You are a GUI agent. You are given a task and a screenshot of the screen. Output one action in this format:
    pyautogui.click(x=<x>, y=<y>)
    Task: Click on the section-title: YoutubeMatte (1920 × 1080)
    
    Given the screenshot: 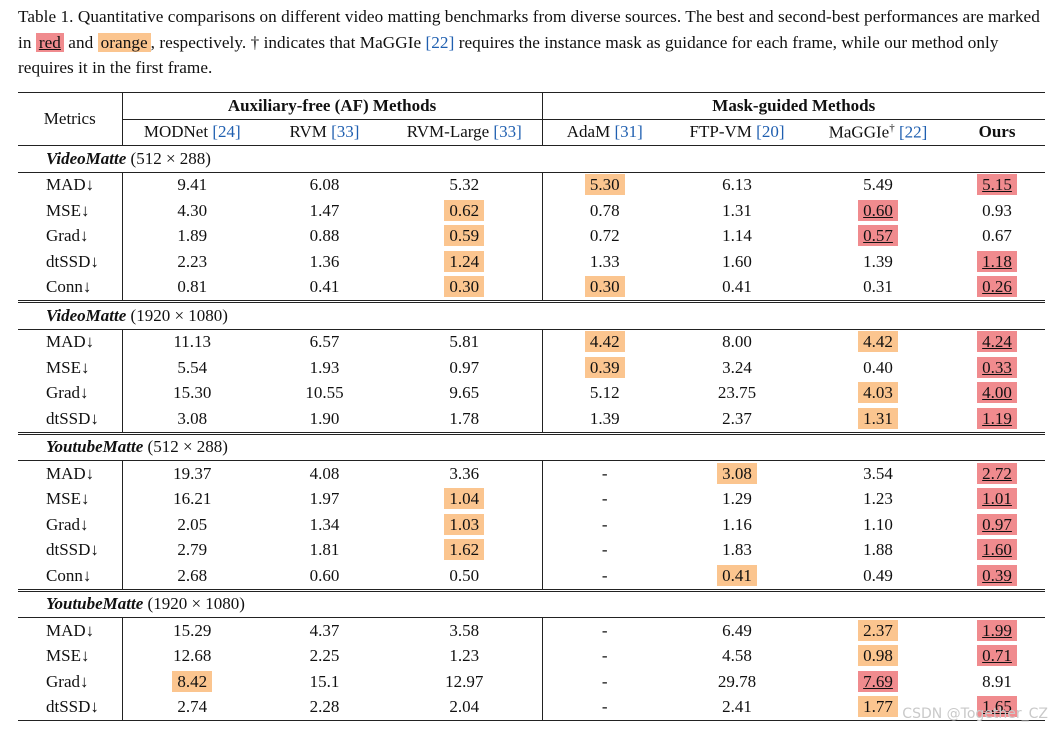 What is the action you would take?
    pyautogui.click(x=532, y=603)
    